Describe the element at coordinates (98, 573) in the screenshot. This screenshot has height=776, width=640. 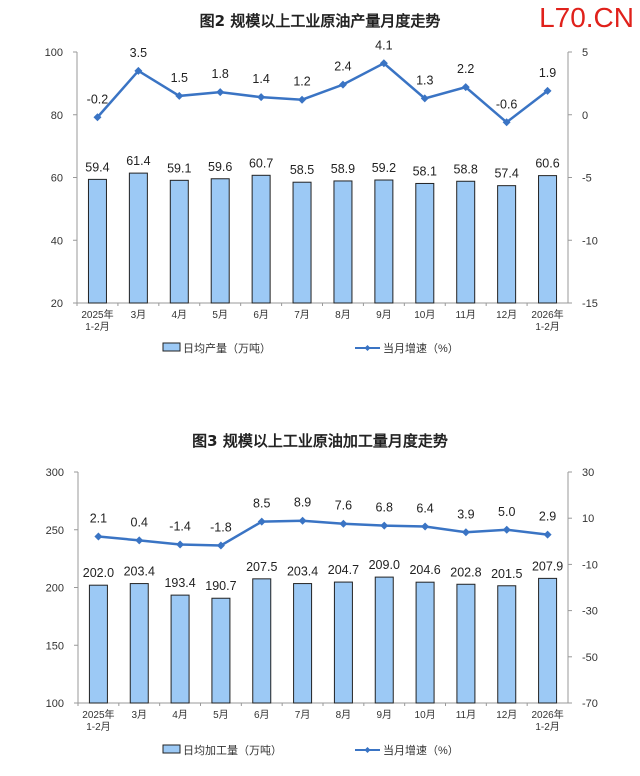
I see `bar-value-label: 202.0` at that location.